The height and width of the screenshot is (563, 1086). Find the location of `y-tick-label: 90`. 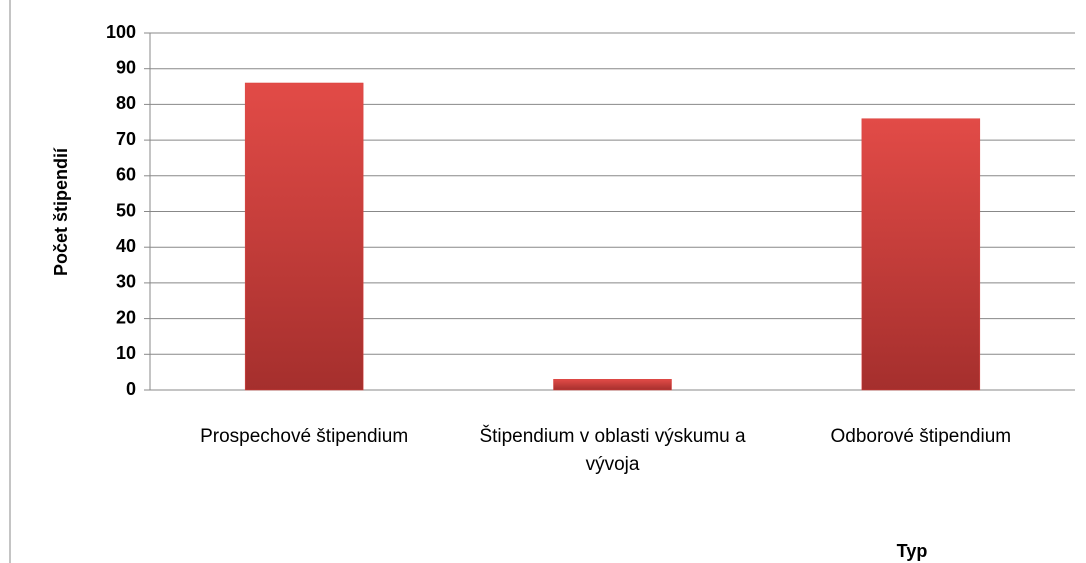

y-tick-label: 90 is located at coordinates (126, 67).